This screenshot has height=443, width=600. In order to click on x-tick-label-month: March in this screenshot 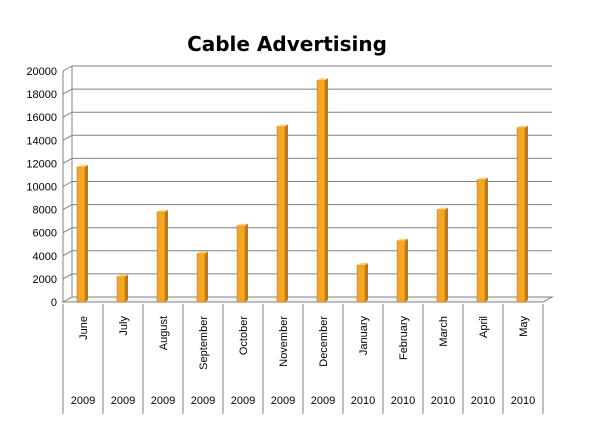, I will do `click(444, 331)`.